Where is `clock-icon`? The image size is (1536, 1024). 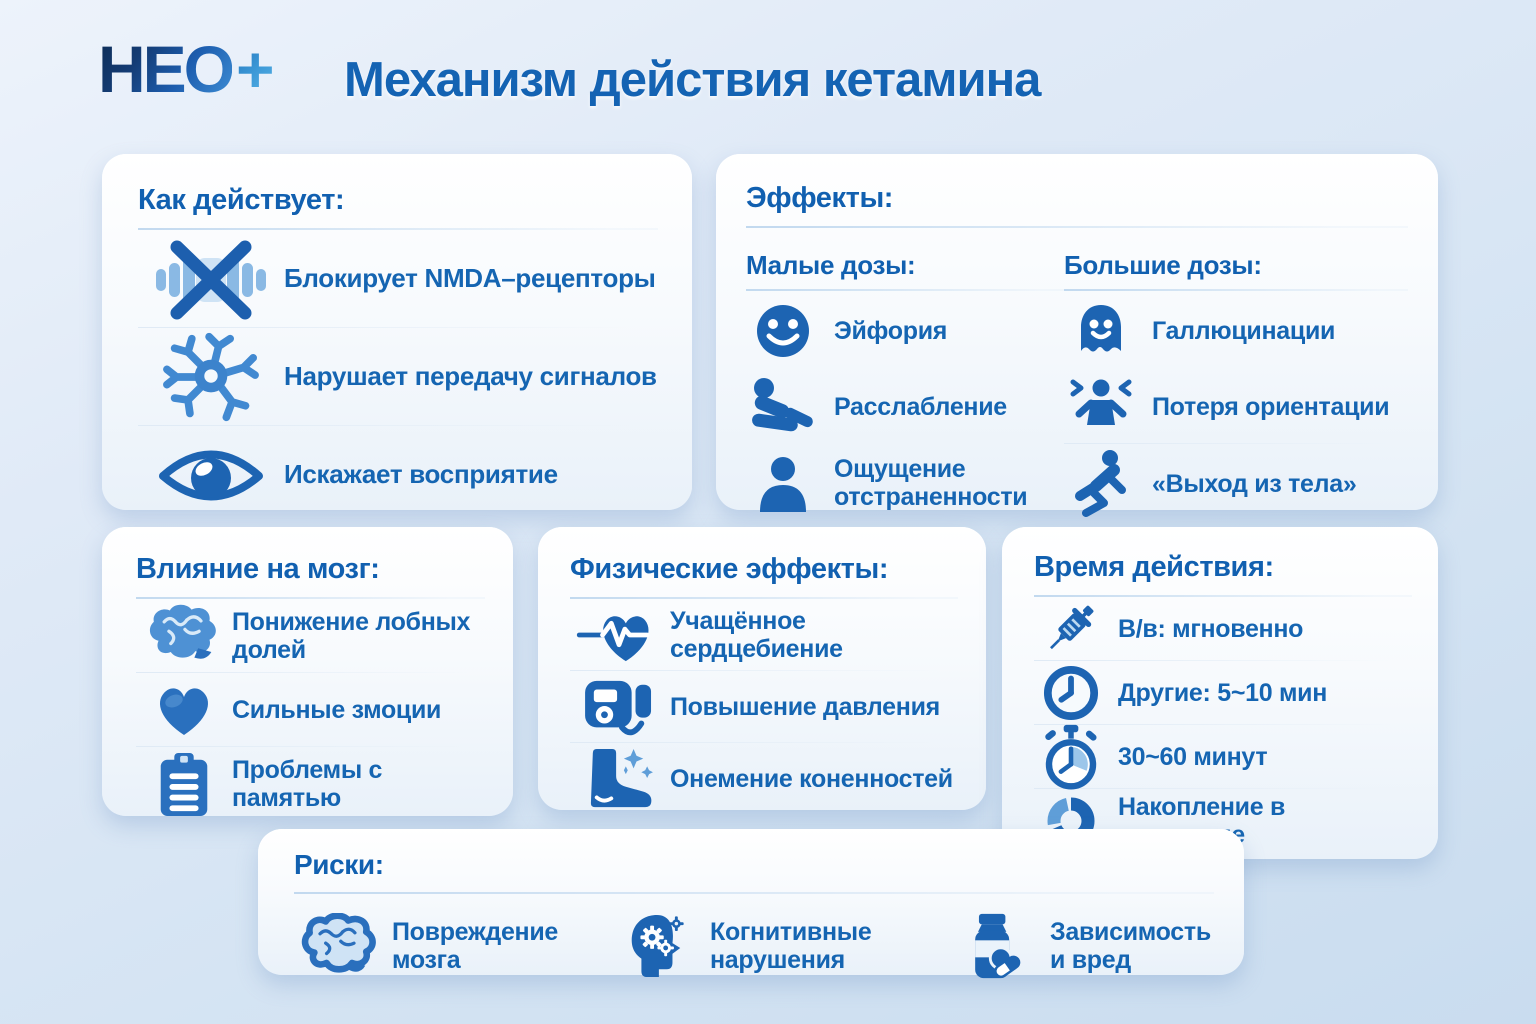 clock-icon is located at coordinates (1071, 693).